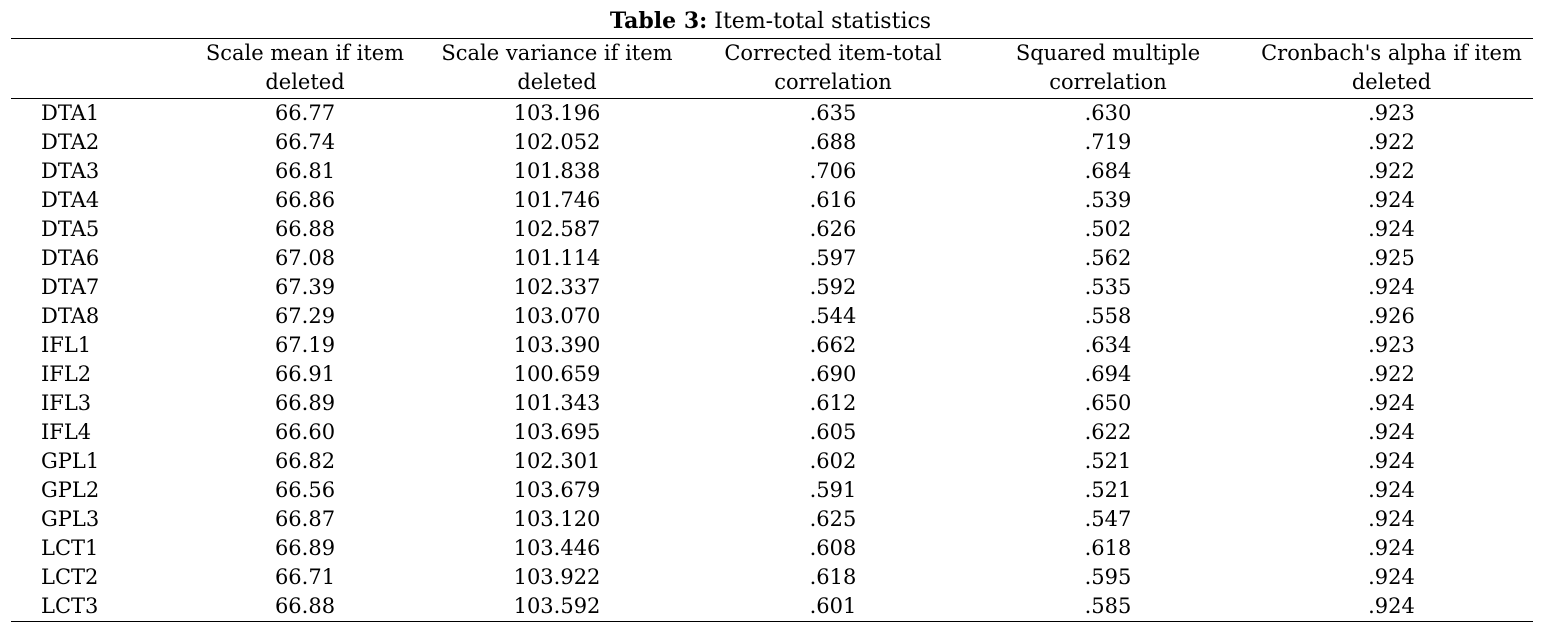  What do you see at coordinates (66, 403) in the screenshot?
I see `cell-item-label: IFL3` at bounding box center [66, 403].